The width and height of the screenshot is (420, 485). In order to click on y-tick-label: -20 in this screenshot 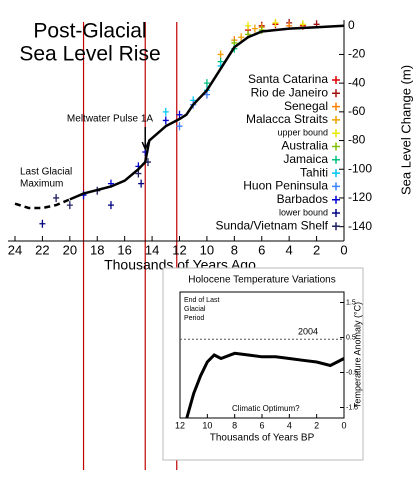, I will do `click(357, 54)`.